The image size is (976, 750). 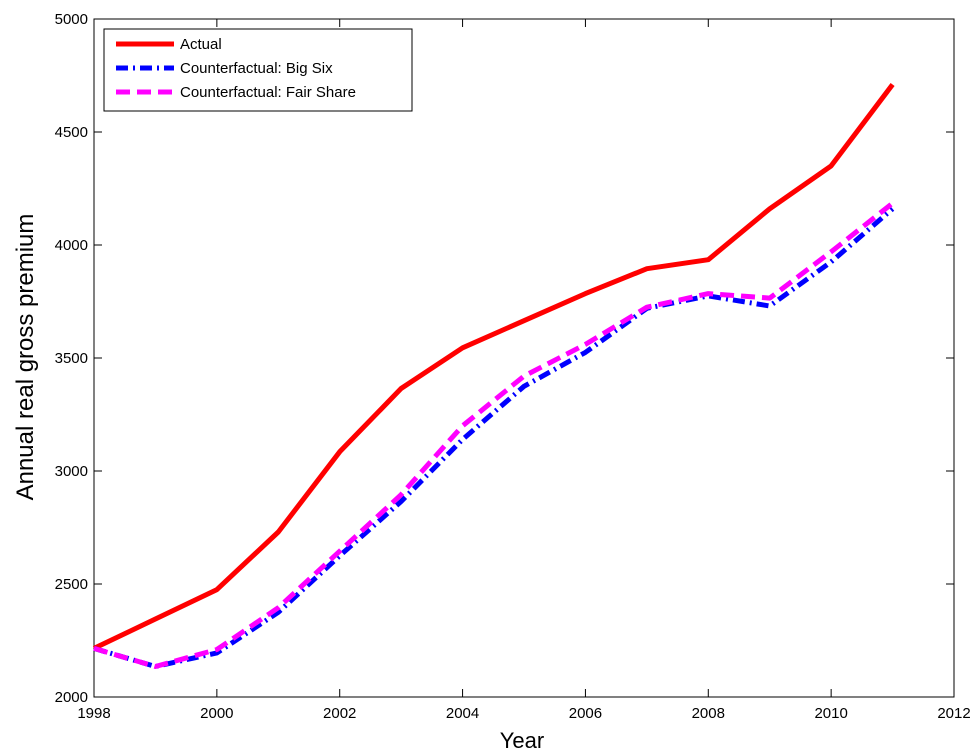 I want to click on y-tick-label: 3500, so click(x=71, y=358).